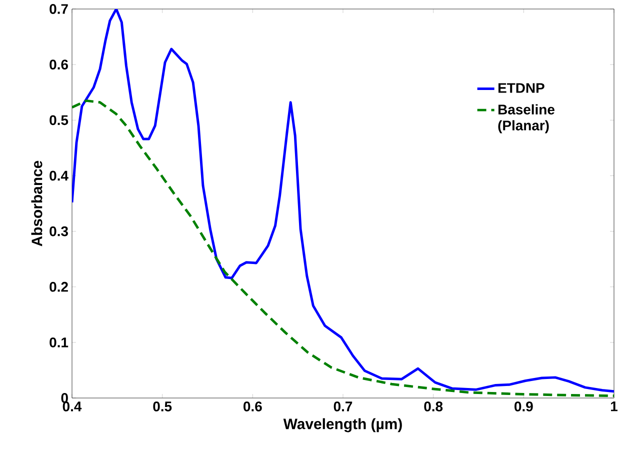 This screenshot has height=473, width=633. What do you see at coordinates (162, 407) in the screenshot?
I see `x-tick-label: 0.5` at bounding box center [162, 407].